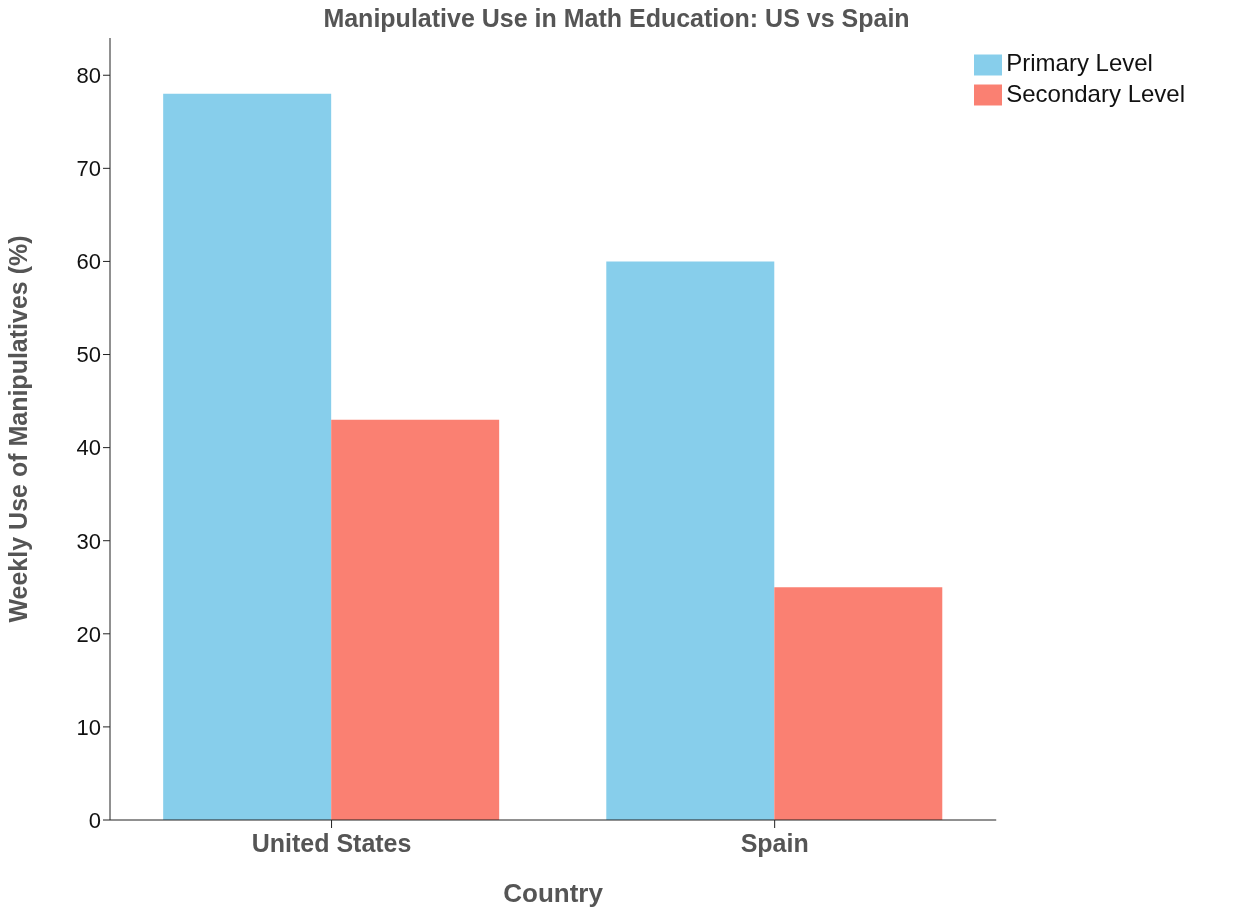 Image resolution: width=1233 pixels, height=917 pixels. Describe the element at coordinates (1095, 93) in the screenshot. I see `legend-label: Secondary Level` at that location.